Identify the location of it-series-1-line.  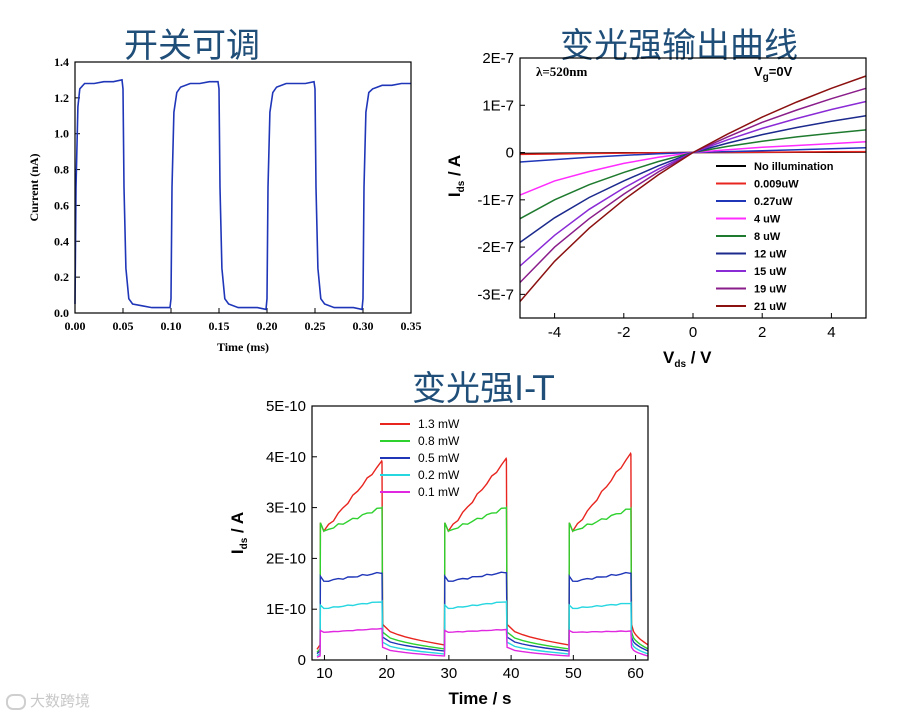
(482, 579).